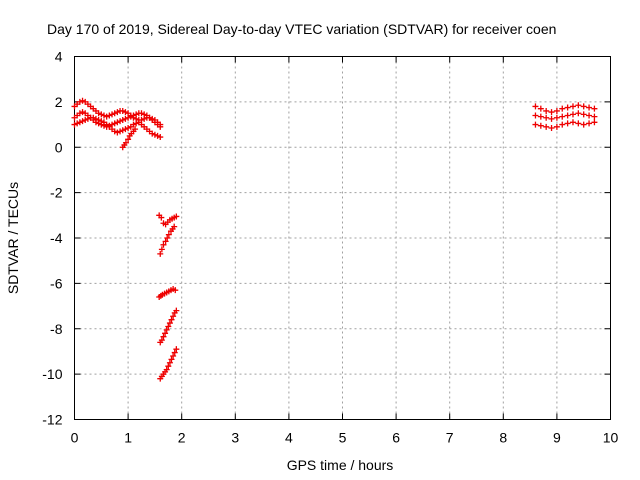 The width and height of the screenshot is (640, 480). What do you see at coordinates (503, 438) in the screenshot?
I see `x-tick-label: 8` at bounding box center [503, 438].